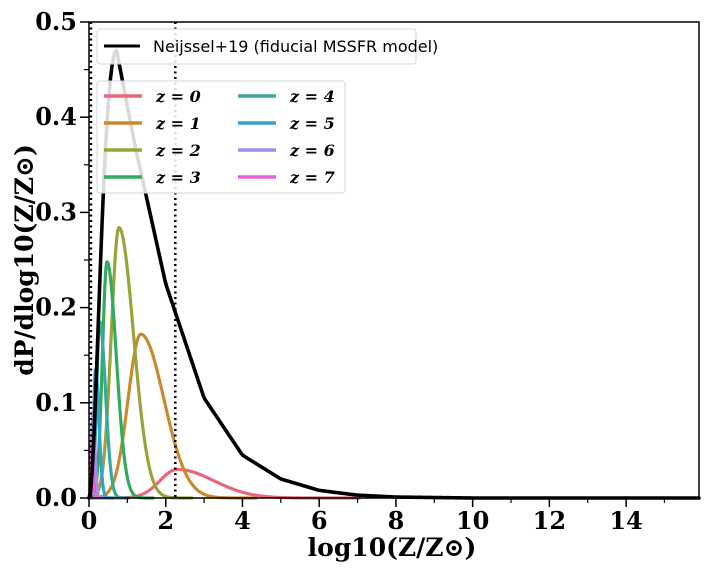 This screenshot has width=720, height=576. I want to click on legend-z-label: z = 6, so click(312, 150).